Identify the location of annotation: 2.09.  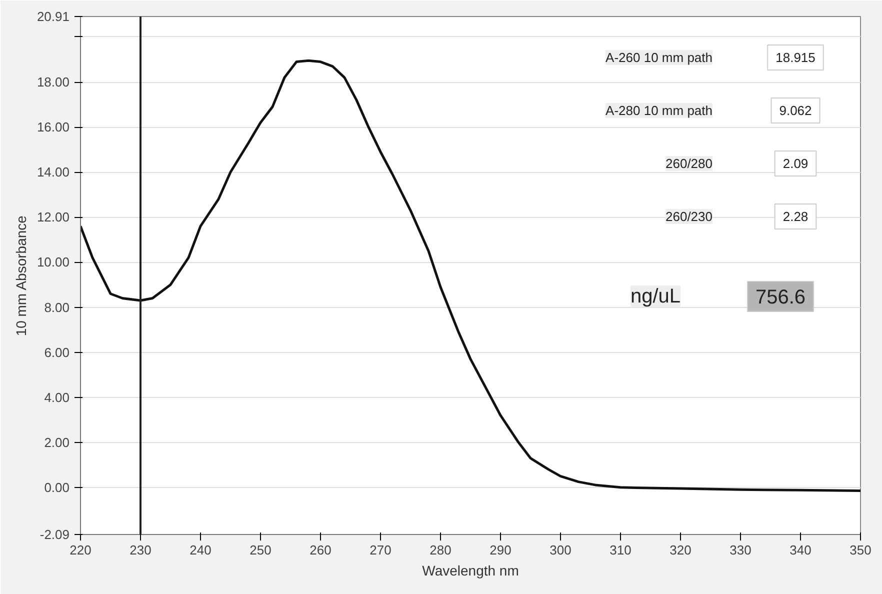
(795, 163).